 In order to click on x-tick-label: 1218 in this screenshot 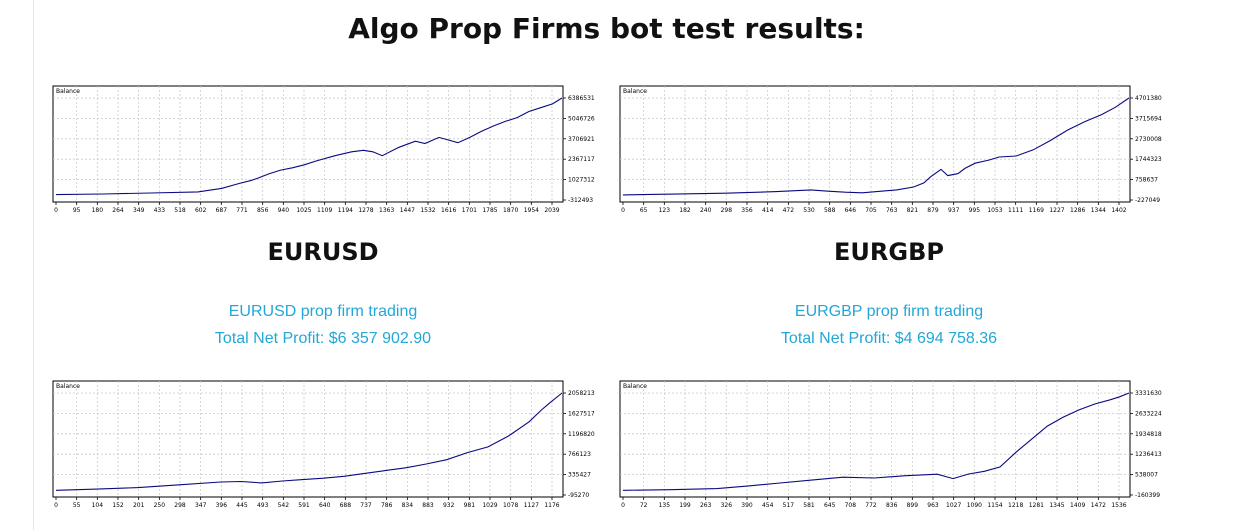, I will do `click(1015, 505)`.